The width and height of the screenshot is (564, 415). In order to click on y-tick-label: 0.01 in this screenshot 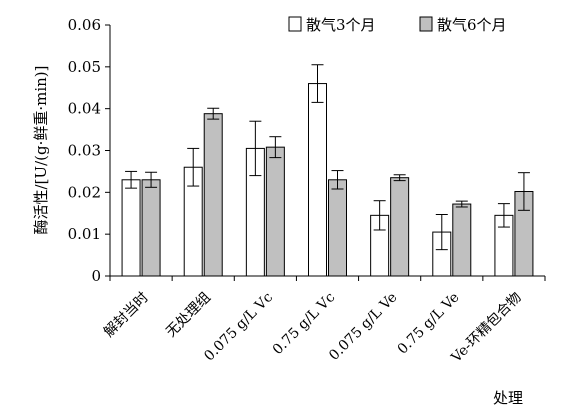, I will do `click(84, 234)`.